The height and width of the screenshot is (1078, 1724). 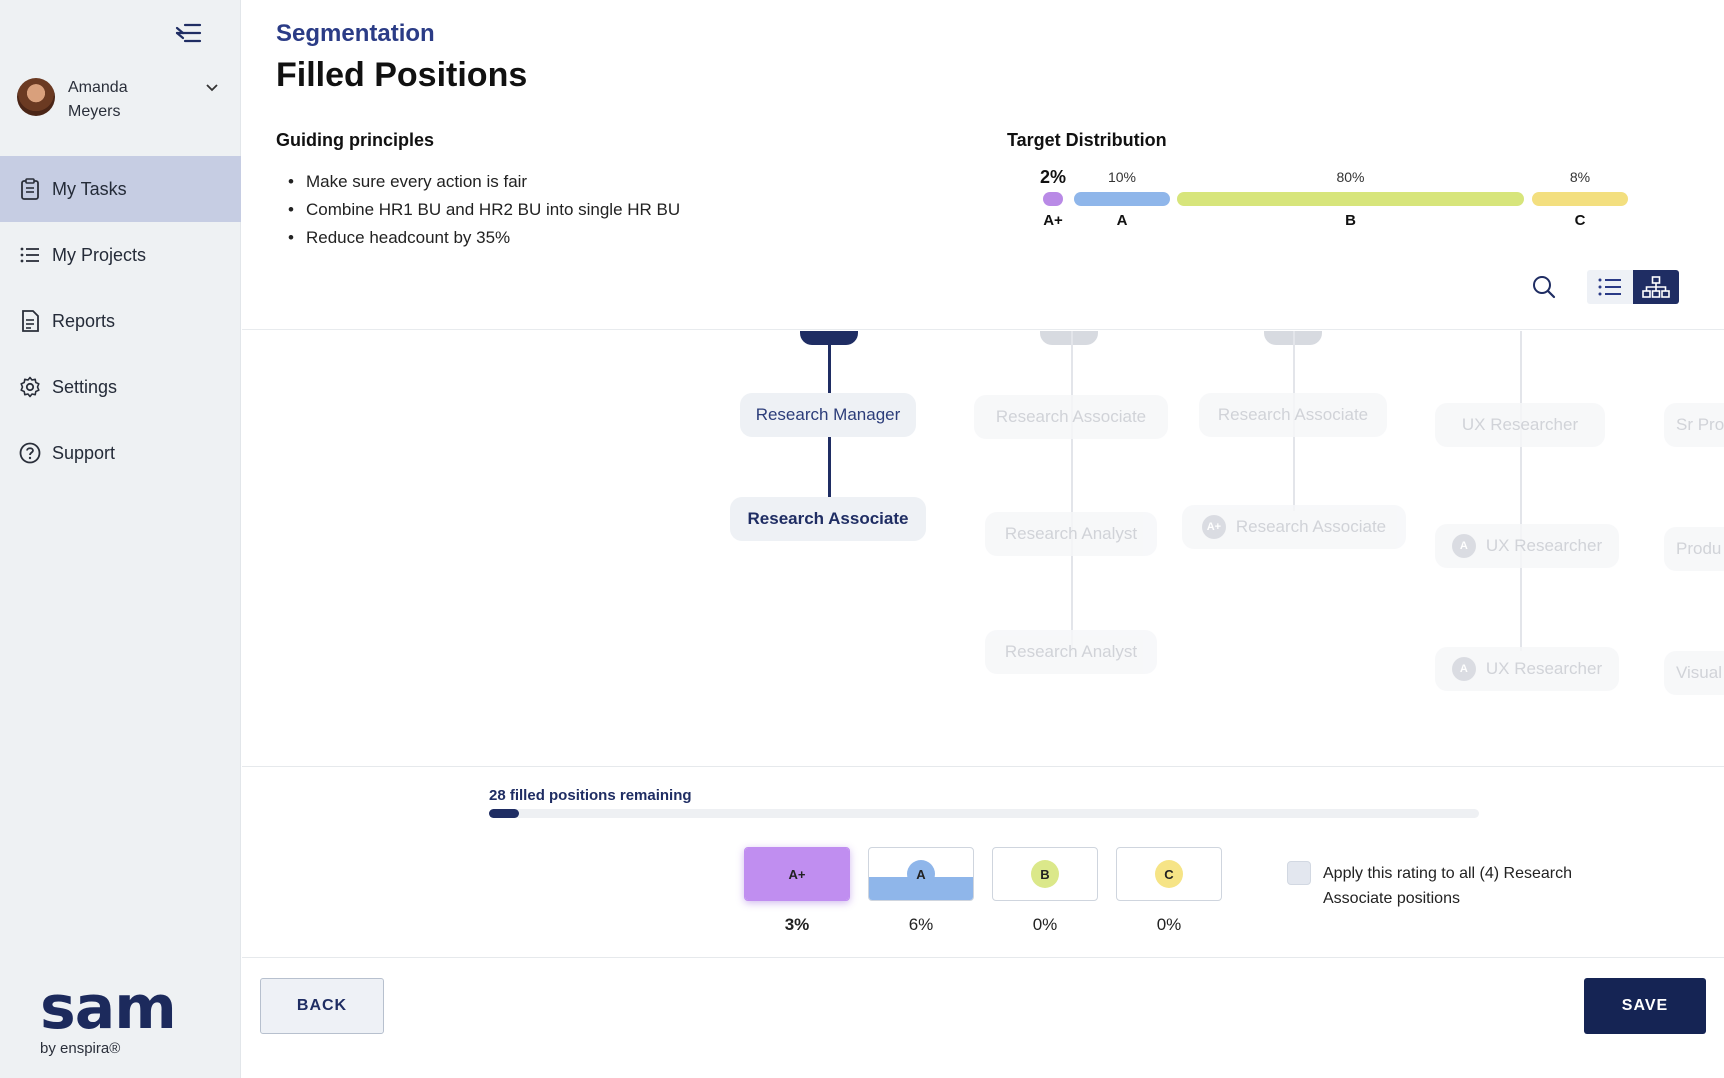 I want to click on brand-wordmark: sam, so click(x=108, y=1008).